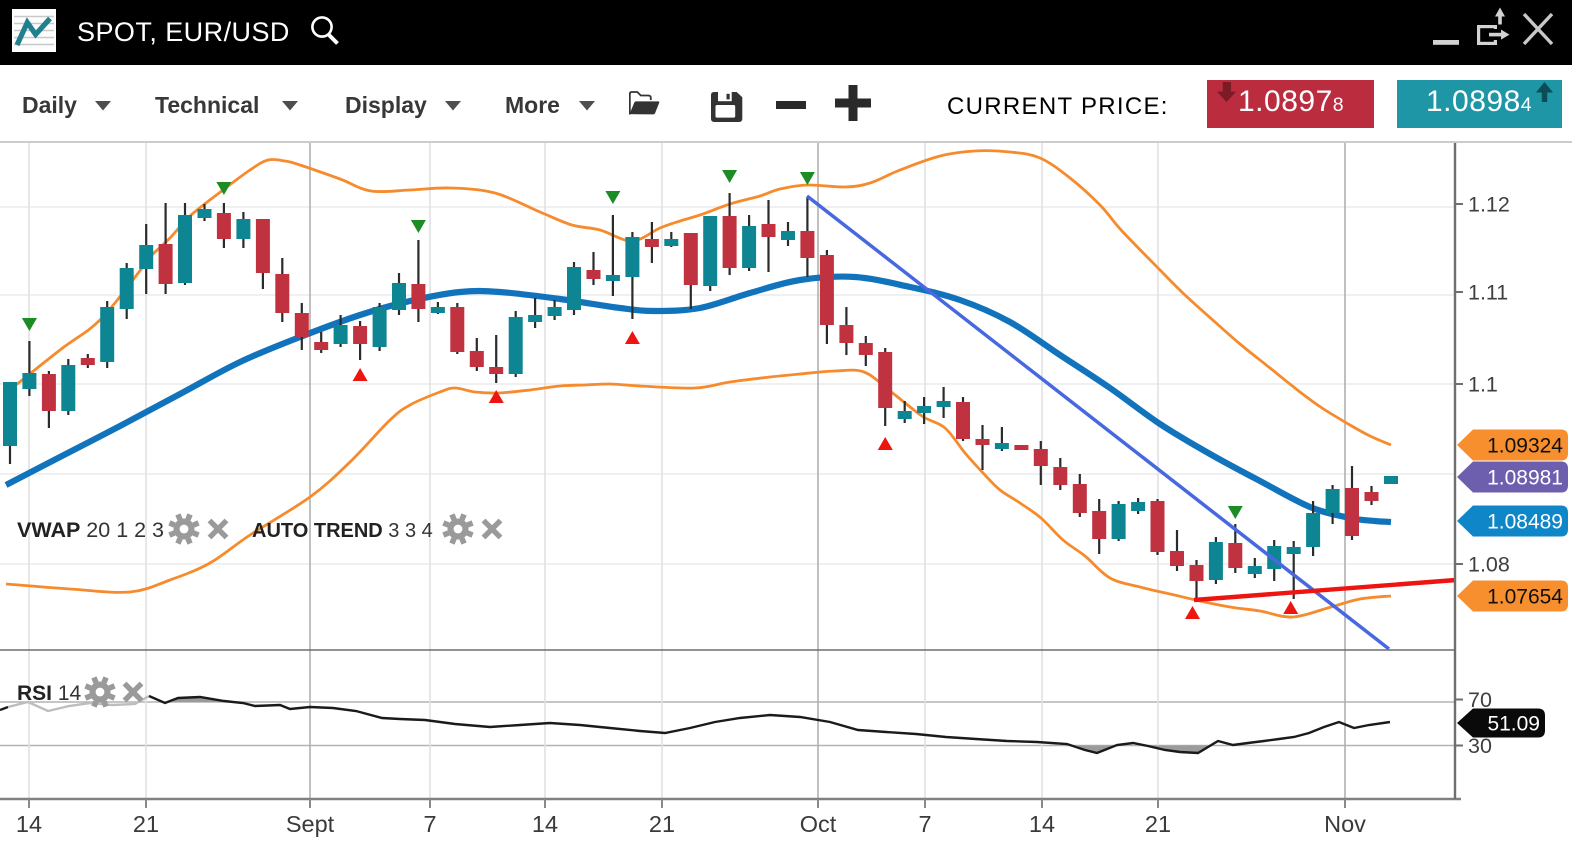  What do you see at coordinates (1488, 293) in the screenshot?
I see `svg-text: 1.11` at bounding box center [1488, 293].